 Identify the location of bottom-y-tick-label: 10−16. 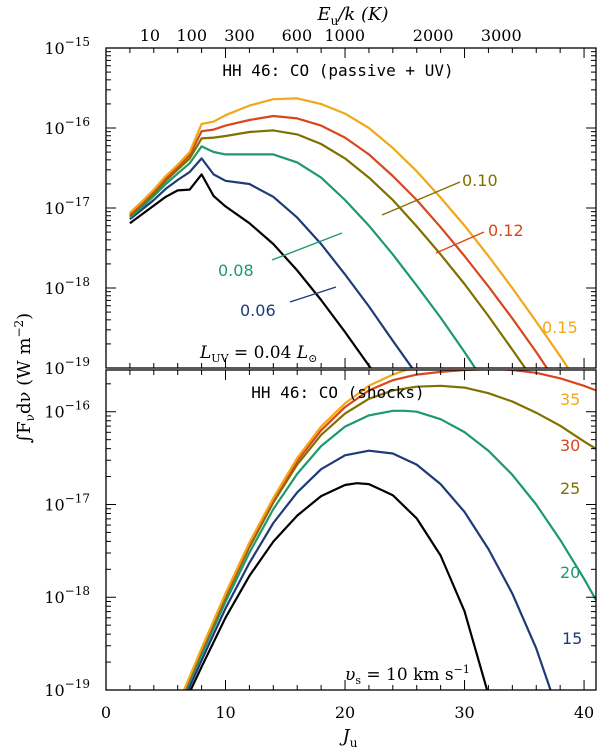
(67, 410).